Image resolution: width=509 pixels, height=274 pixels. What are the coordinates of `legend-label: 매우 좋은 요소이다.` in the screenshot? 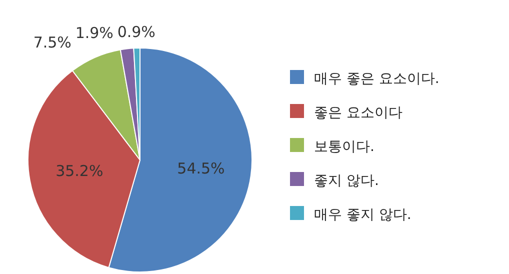 It's located at (377, 79).